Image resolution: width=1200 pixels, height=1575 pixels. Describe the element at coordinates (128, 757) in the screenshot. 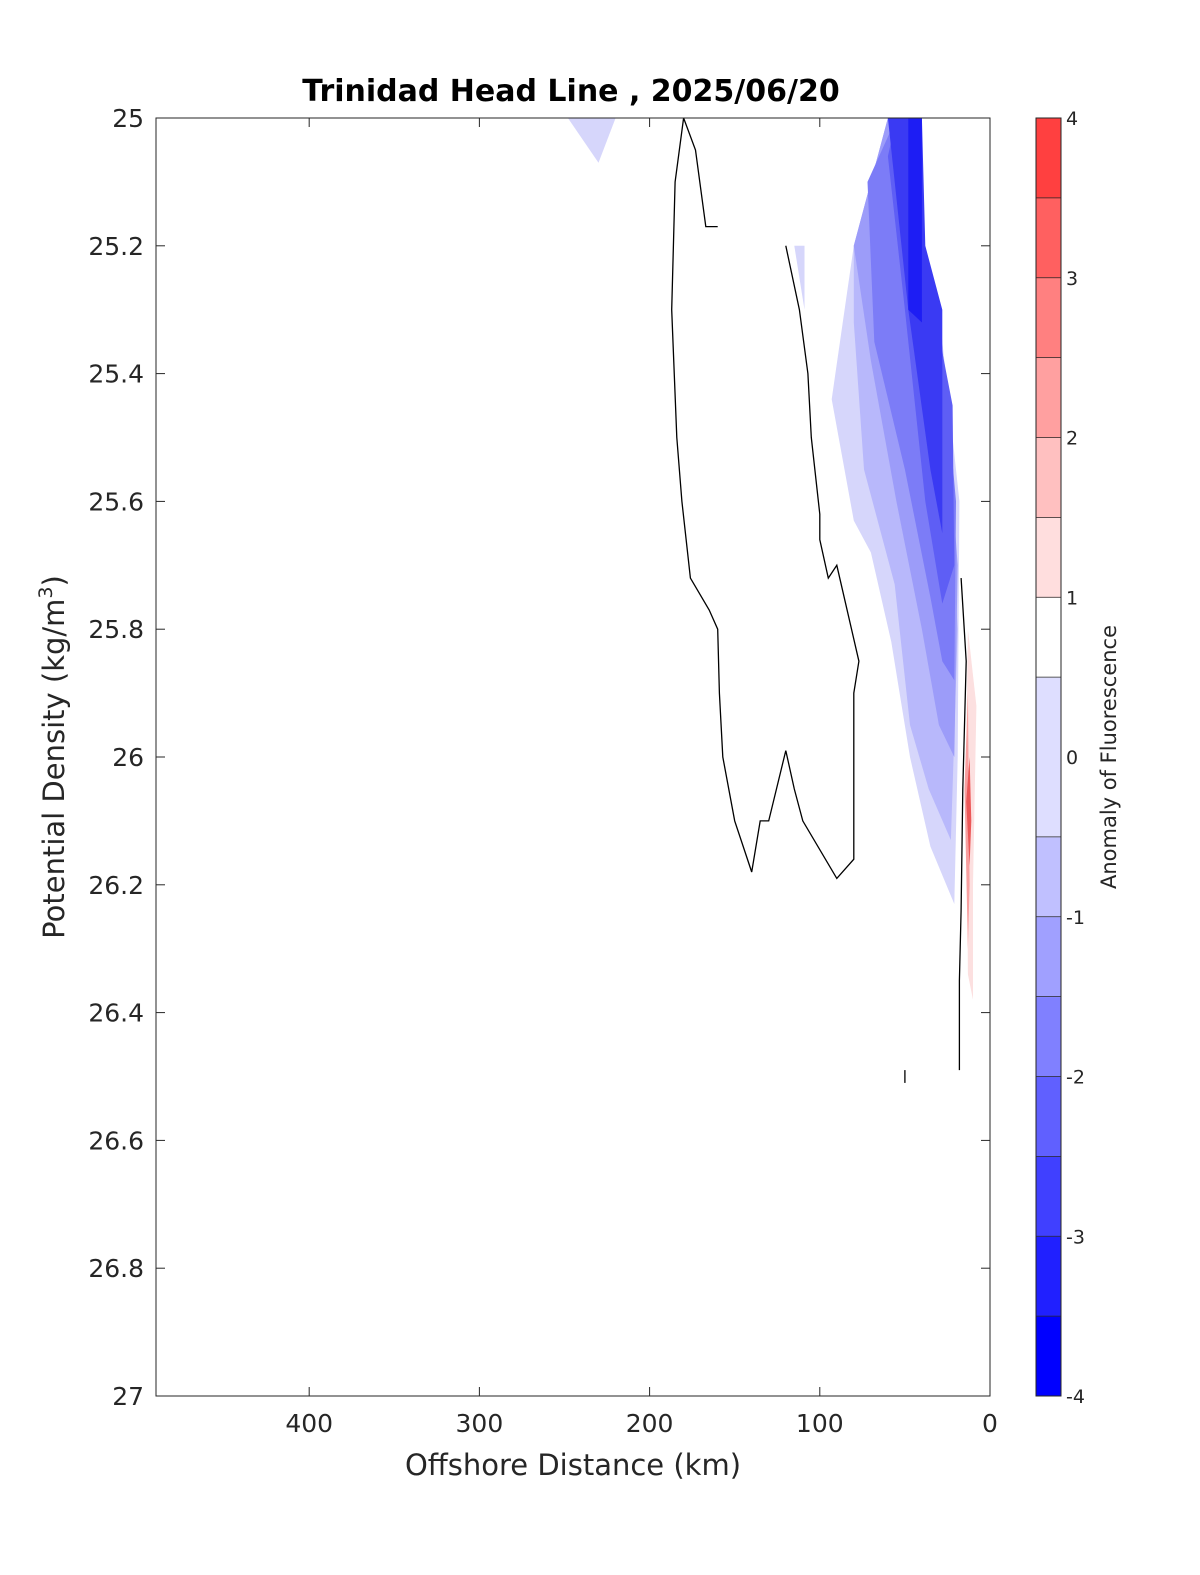

I see `y-tick-label: 26` at that location.